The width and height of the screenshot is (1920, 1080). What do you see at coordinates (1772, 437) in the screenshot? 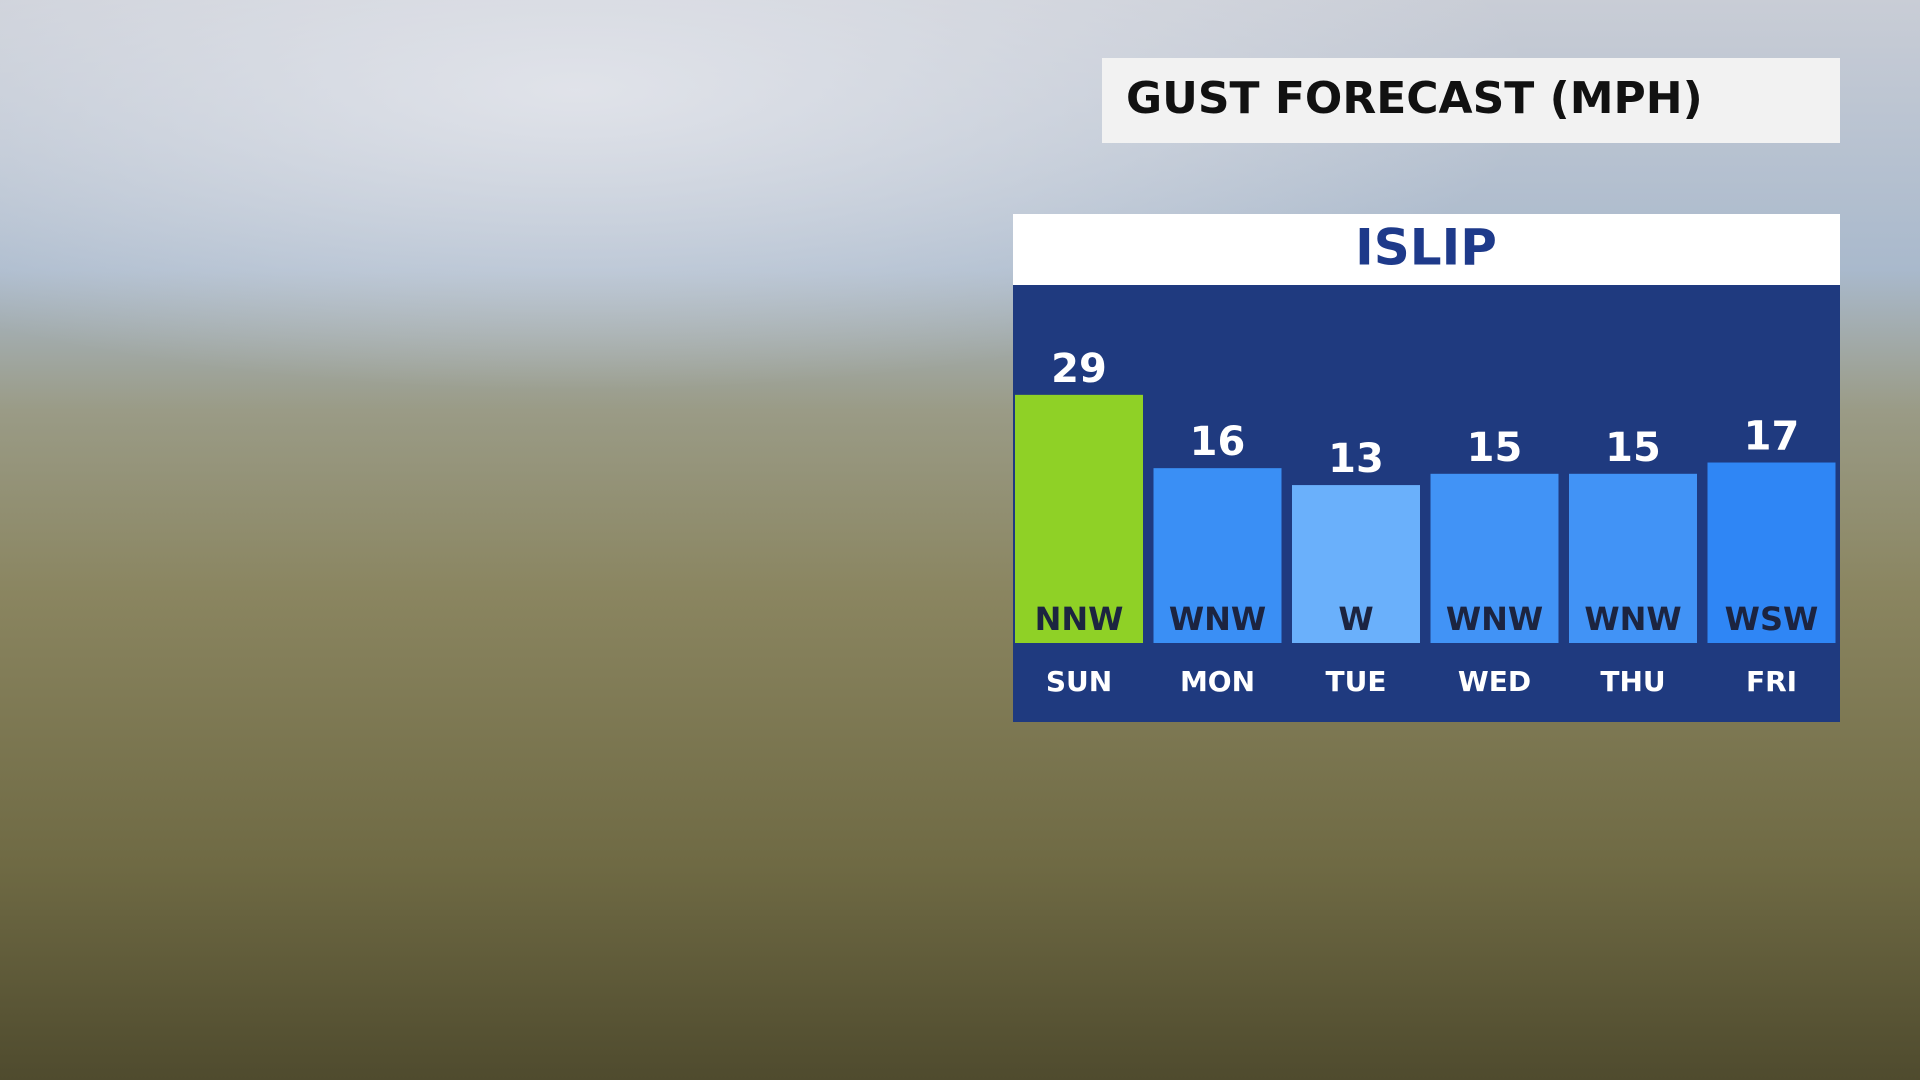
I see `value-label: 17` at bounding box center [1772, 437].